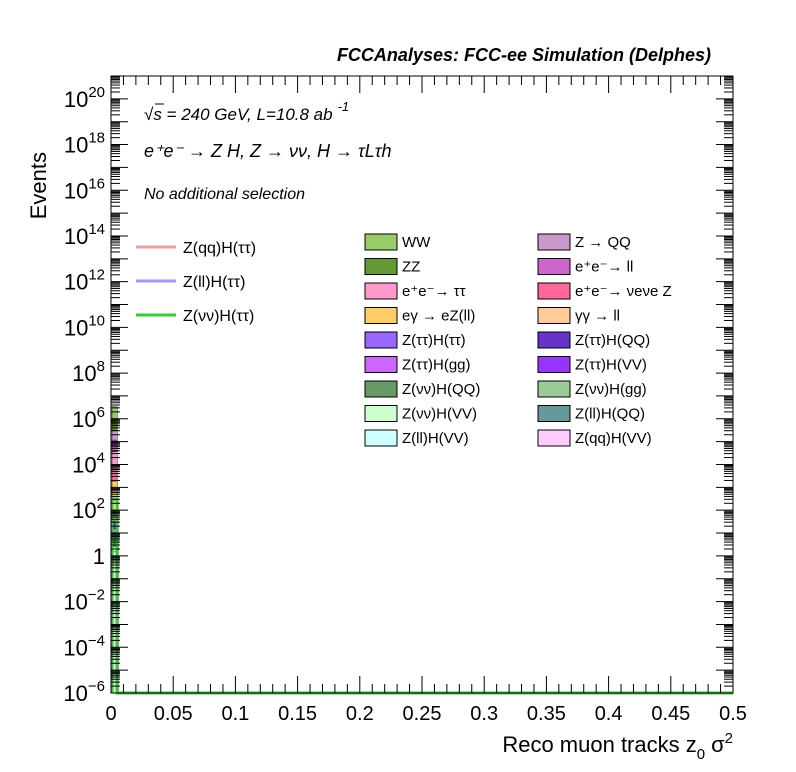 The width and height of the screenshot is (796, 772). What do you see at coordinates (597, 316) in the screenshot?
I see `legend-label: γγ → ll` at bounding box center [597, 316].